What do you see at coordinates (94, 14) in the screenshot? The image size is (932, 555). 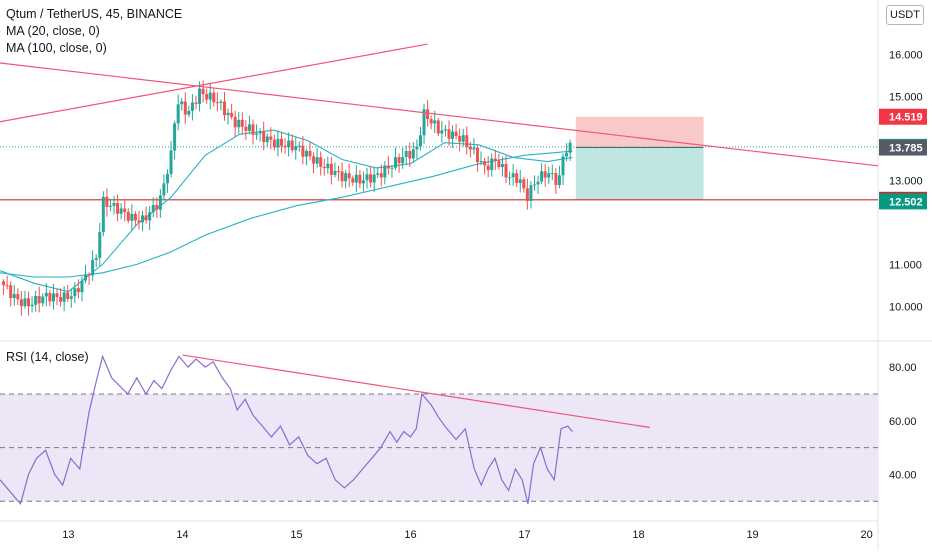 I see `symbol-title: Qtum / TetherUS, 45, BINANCE` at bounding box center [94, 14].